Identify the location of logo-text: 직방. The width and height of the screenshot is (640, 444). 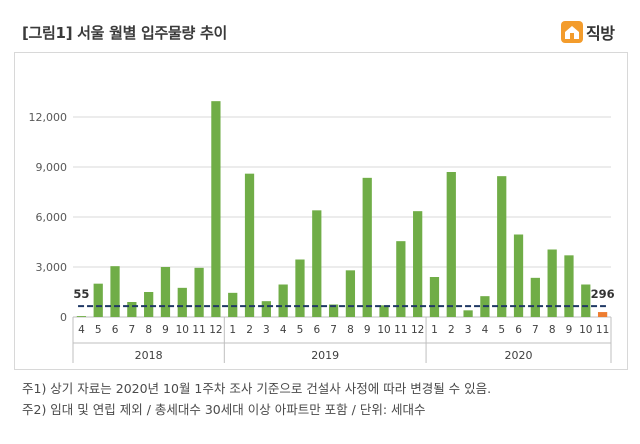
(600, 33).